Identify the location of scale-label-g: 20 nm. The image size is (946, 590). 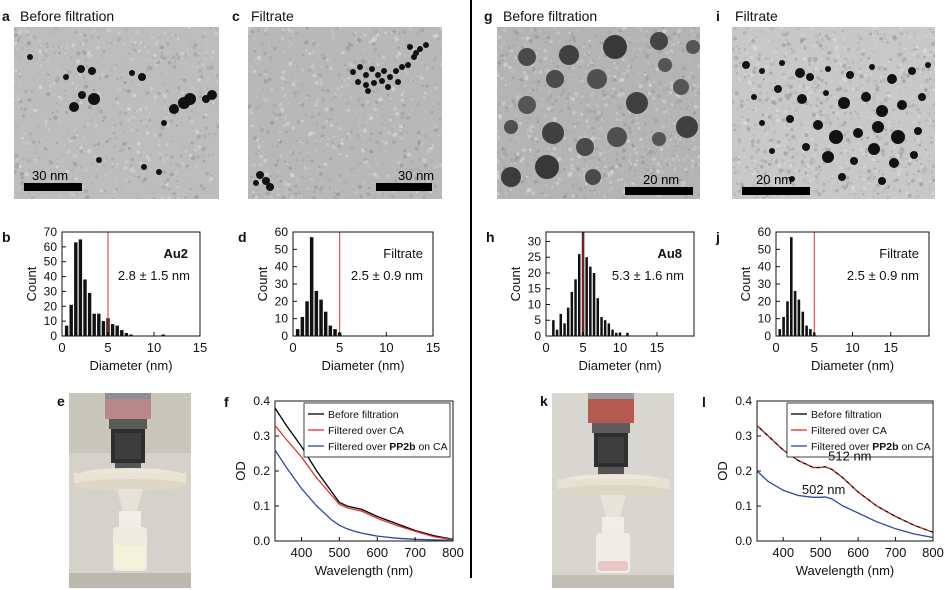
(661, 179).